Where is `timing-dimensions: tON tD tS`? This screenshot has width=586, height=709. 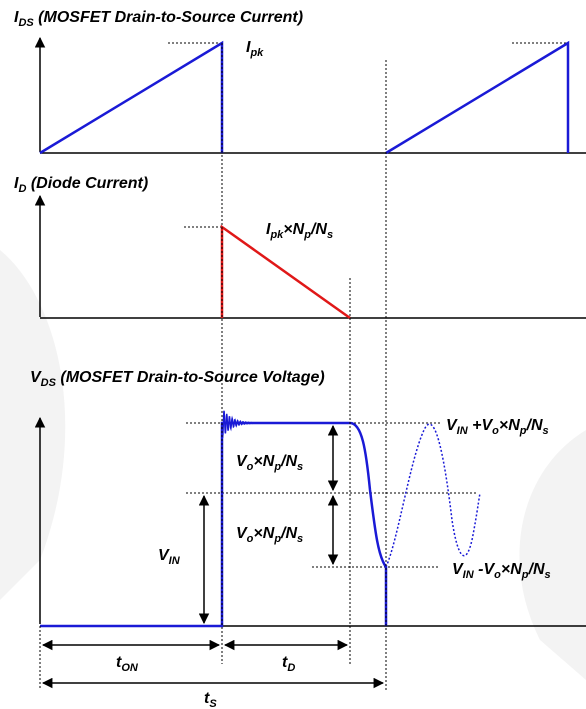
timing-dimensions: tON tD tS is located at coordinates (213, 674).